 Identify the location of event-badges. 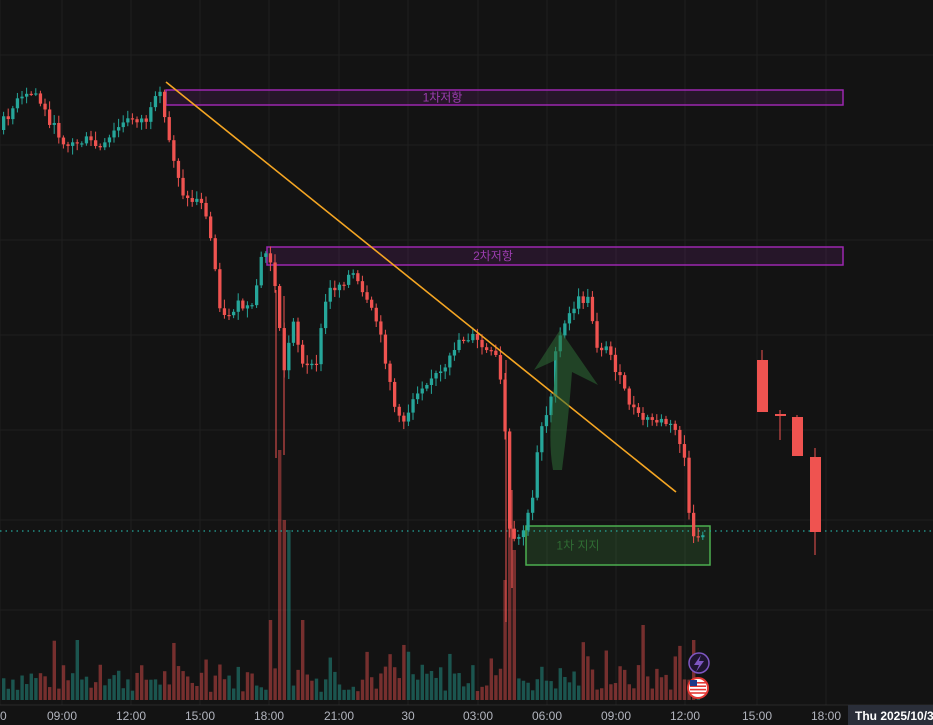
(698, 675).